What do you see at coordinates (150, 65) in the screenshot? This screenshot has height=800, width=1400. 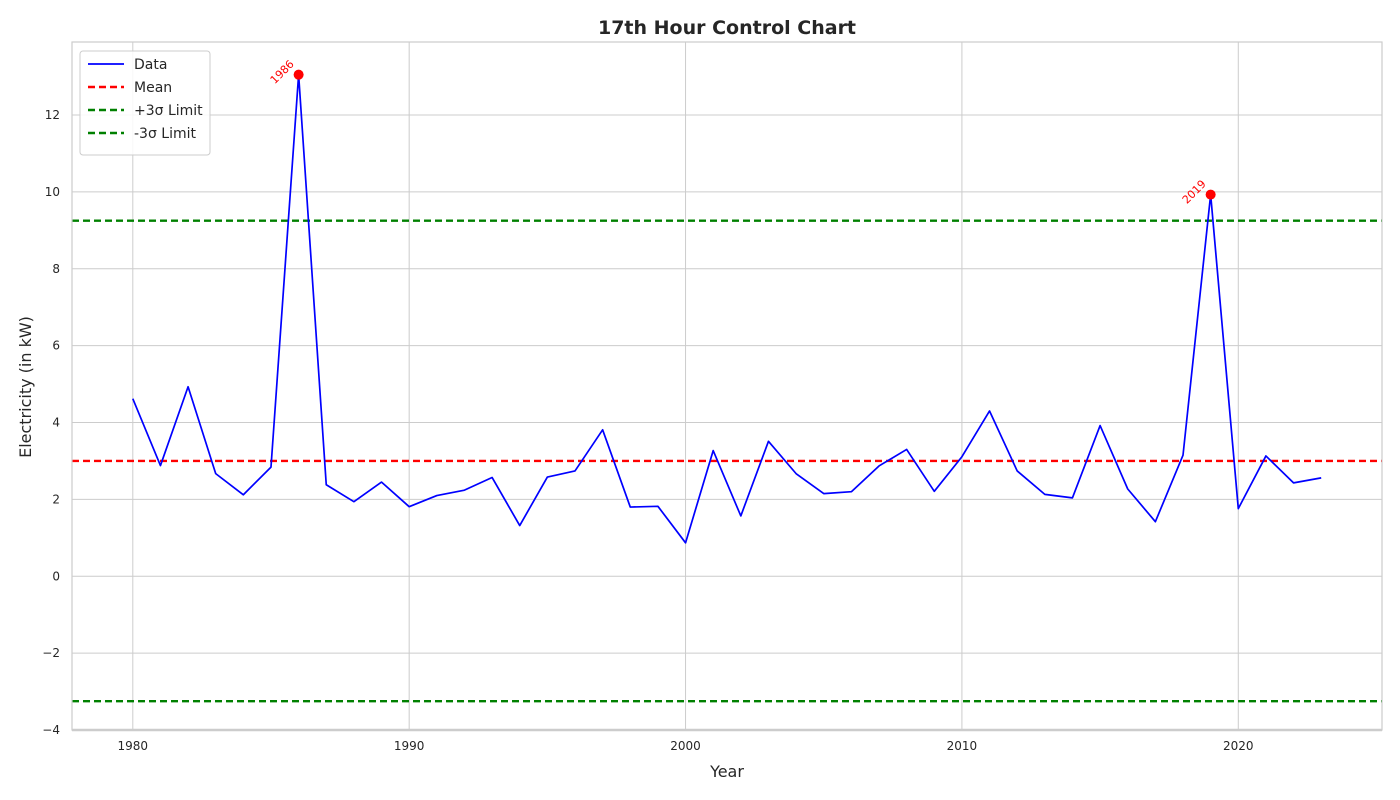 I see `legend-label: Data` at bounding box center [150, 65].